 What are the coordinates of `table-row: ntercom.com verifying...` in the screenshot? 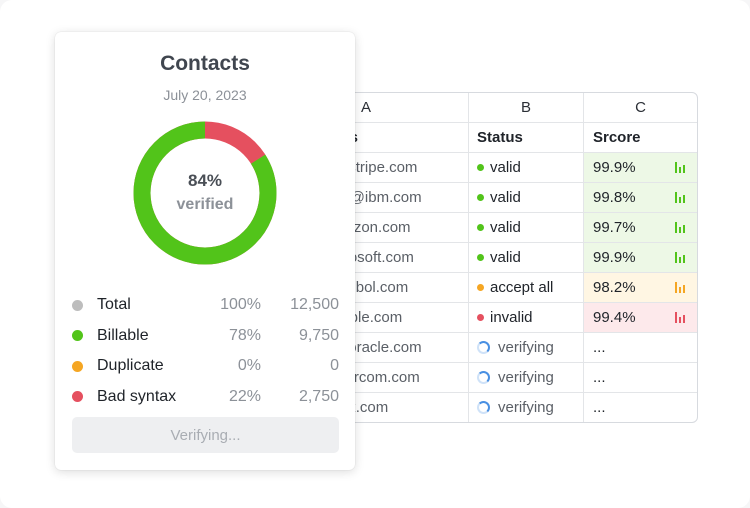 It's located at (511, 377).